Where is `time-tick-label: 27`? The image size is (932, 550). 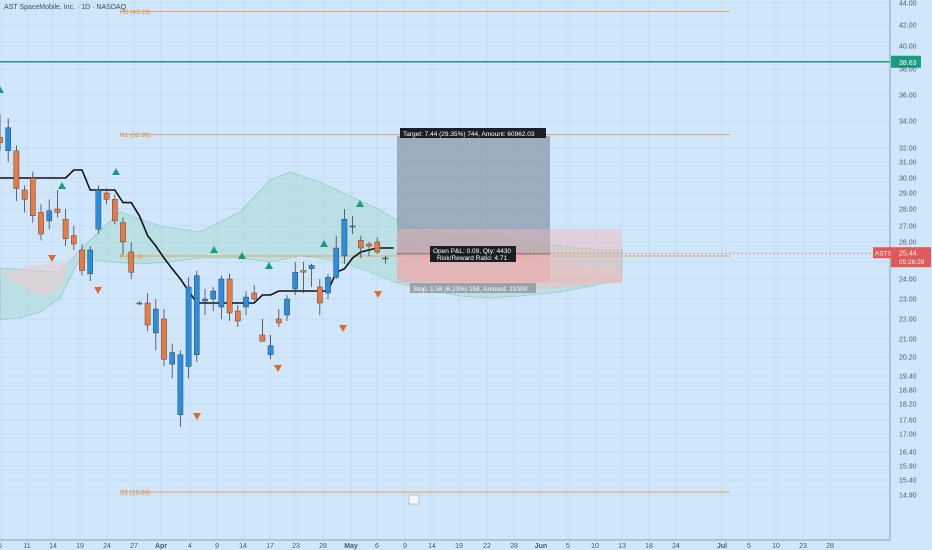 time-tick-label: 27 is located at coordinates (134, 546).